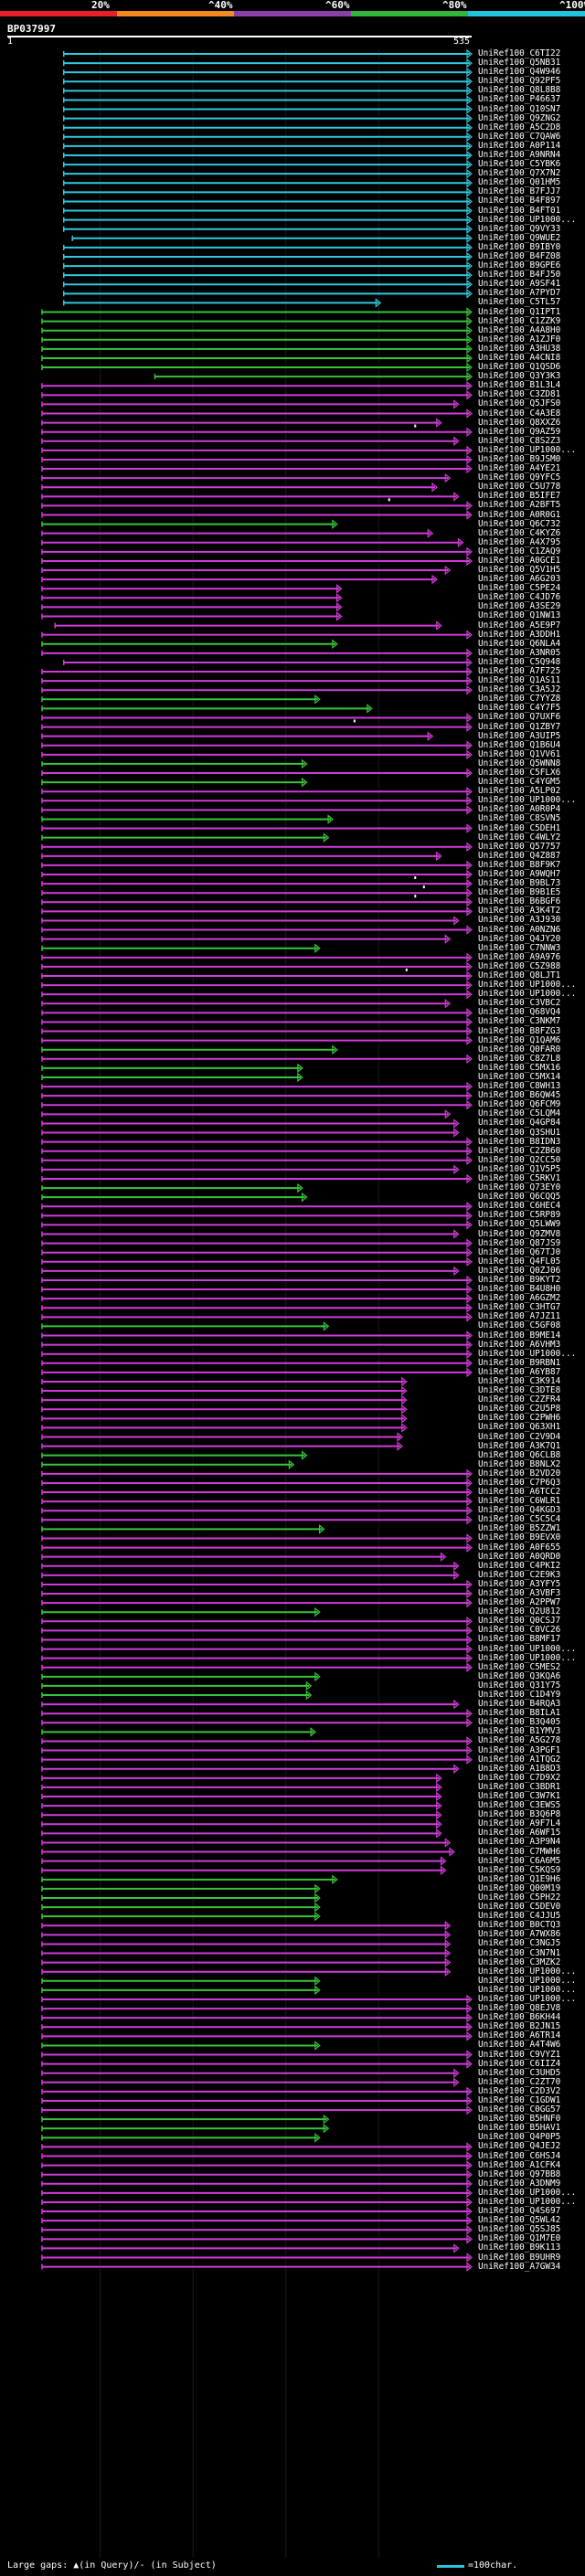 This screenshot has height=2576, width=585. What do you see at coordinates (519, 2266) in the screenshot?
I see `hit-label: UniRef100_A7GW34` at bounding box center [519, 2266].